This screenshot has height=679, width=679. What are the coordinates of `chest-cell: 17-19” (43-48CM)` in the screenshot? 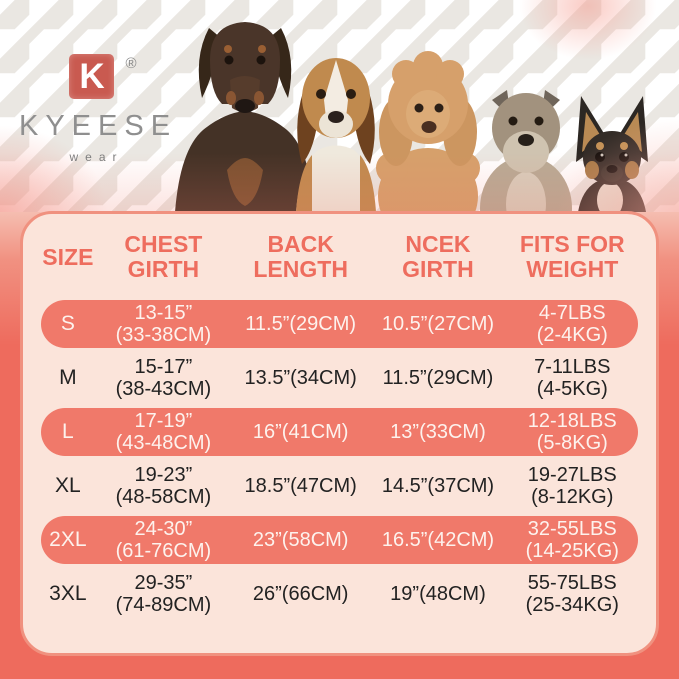 It's located at (163, 432).